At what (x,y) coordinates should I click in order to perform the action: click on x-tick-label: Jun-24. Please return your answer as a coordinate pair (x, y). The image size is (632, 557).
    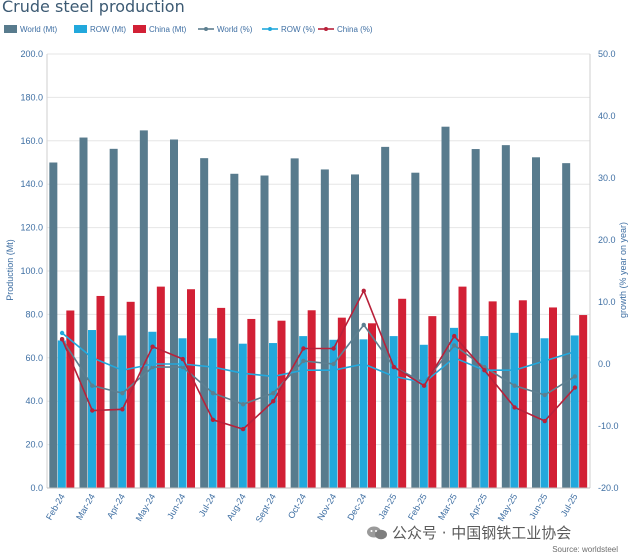
    Looking at the image, I should click on (176, 506).